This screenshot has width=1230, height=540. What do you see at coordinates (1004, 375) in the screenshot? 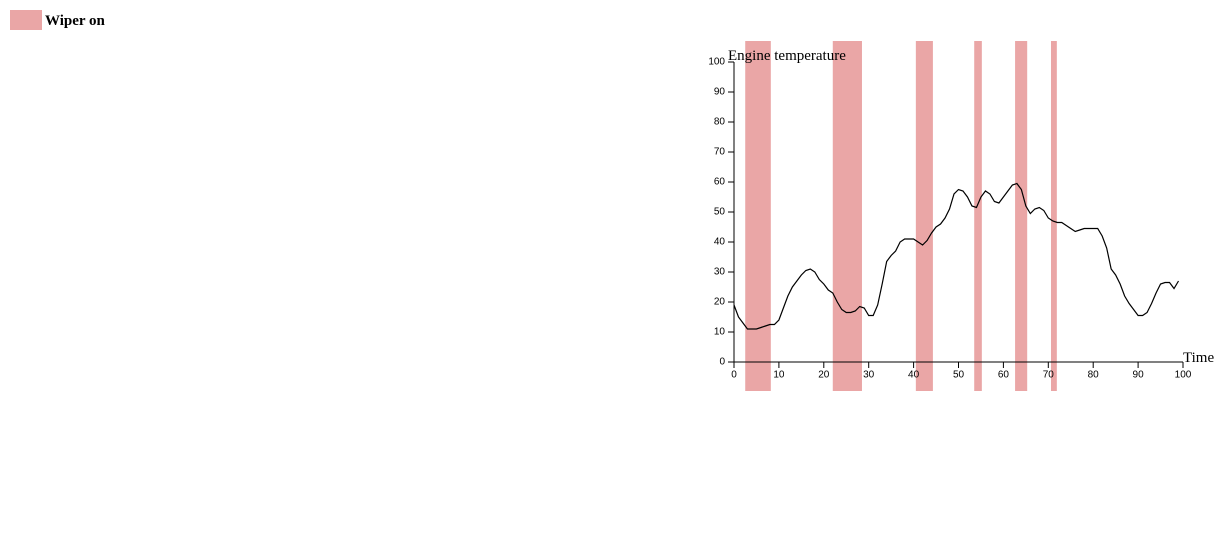
I see `x-tick-label: 60` at bounding box center [1004, 375].